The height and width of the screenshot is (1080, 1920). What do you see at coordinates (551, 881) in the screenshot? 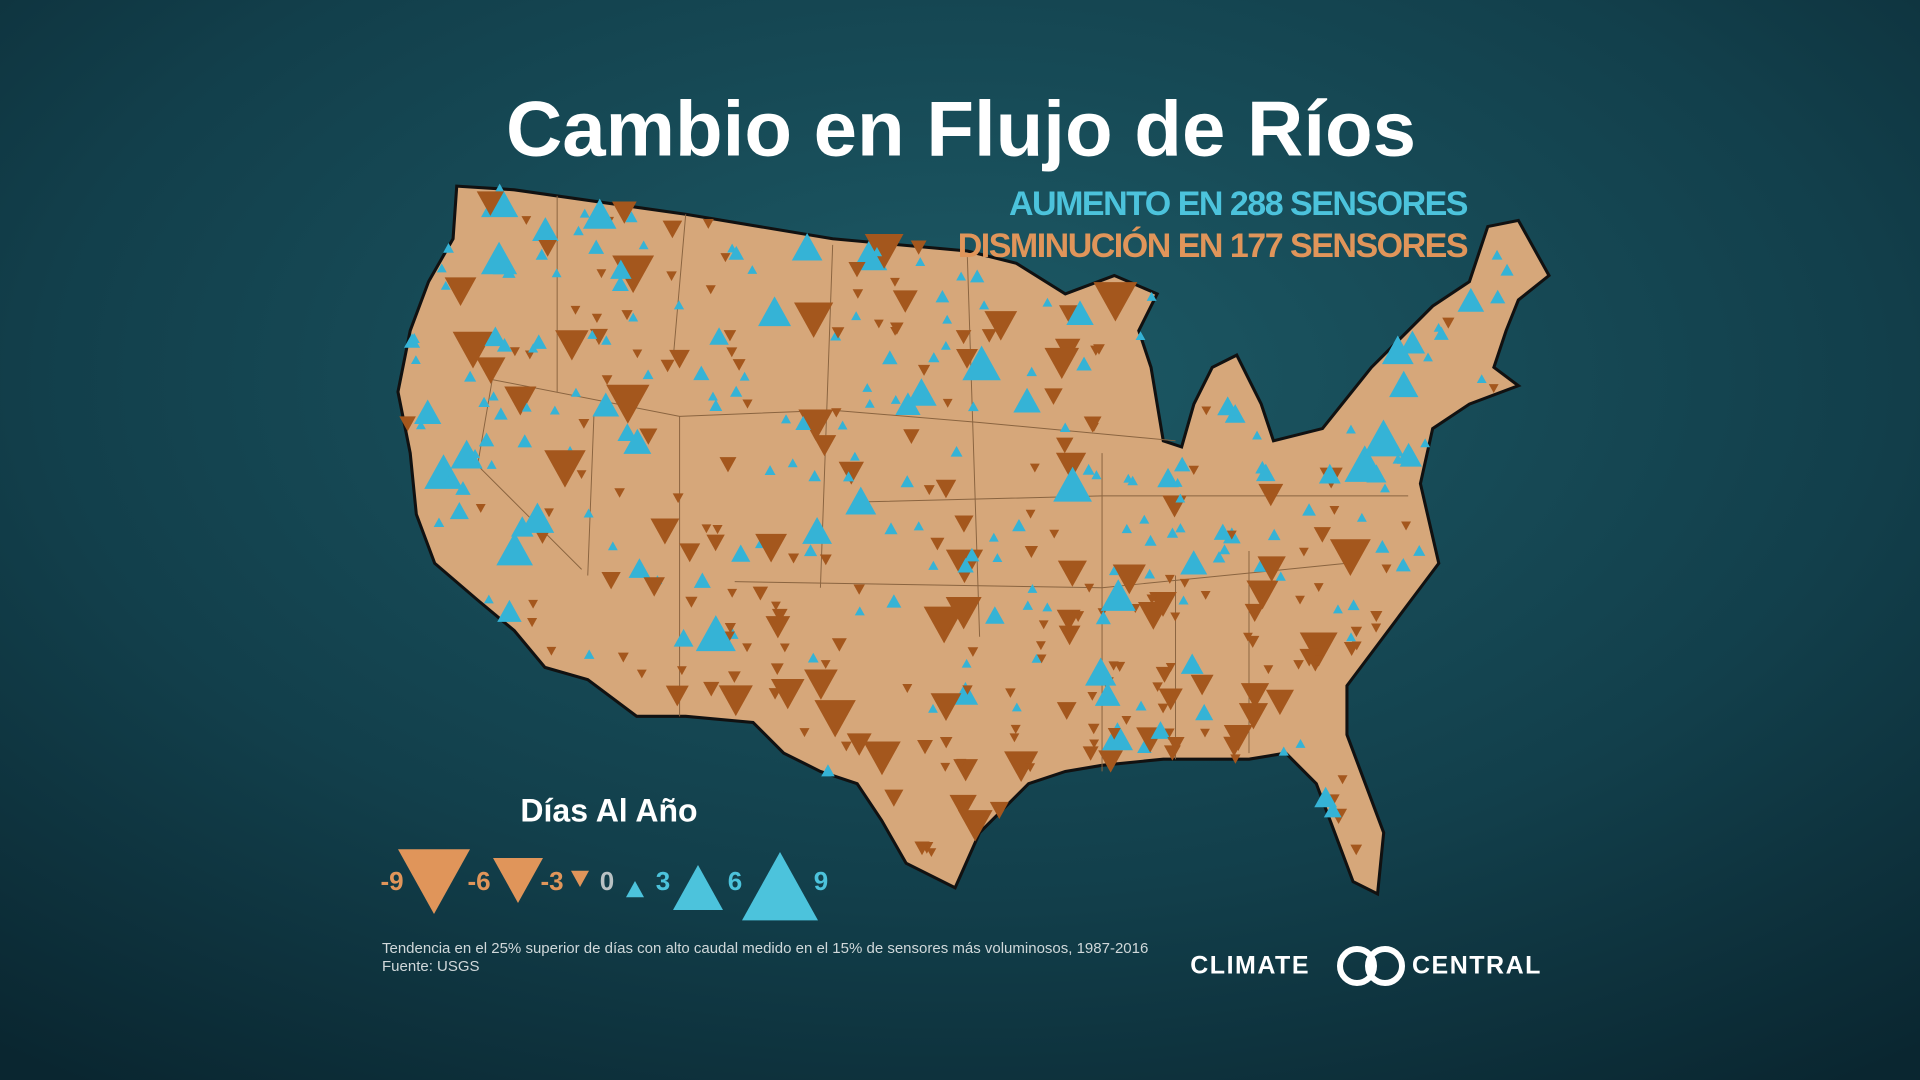
I see `legend-label: -3` at bounding box center [551, 881].